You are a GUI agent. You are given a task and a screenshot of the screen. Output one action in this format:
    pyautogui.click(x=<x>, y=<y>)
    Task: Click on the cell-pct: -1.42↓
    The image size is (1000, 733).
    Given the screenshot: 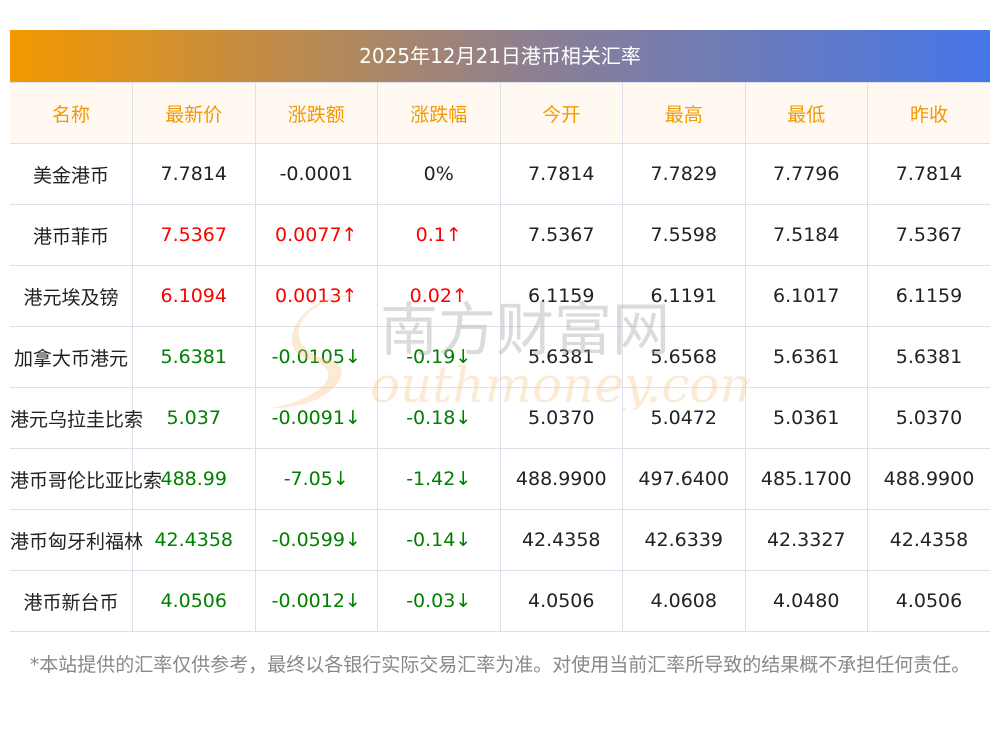 What is the action you would take?
    pyautogui.click(x=439, y=479)
    